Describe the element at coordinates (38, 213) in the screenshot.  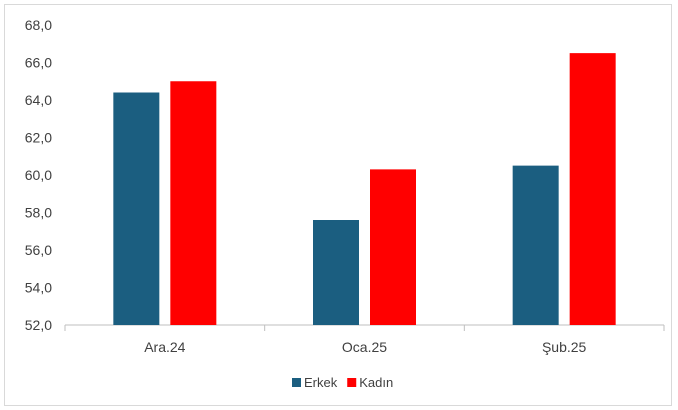
I see `y-tick-label: 58,0` at that location.